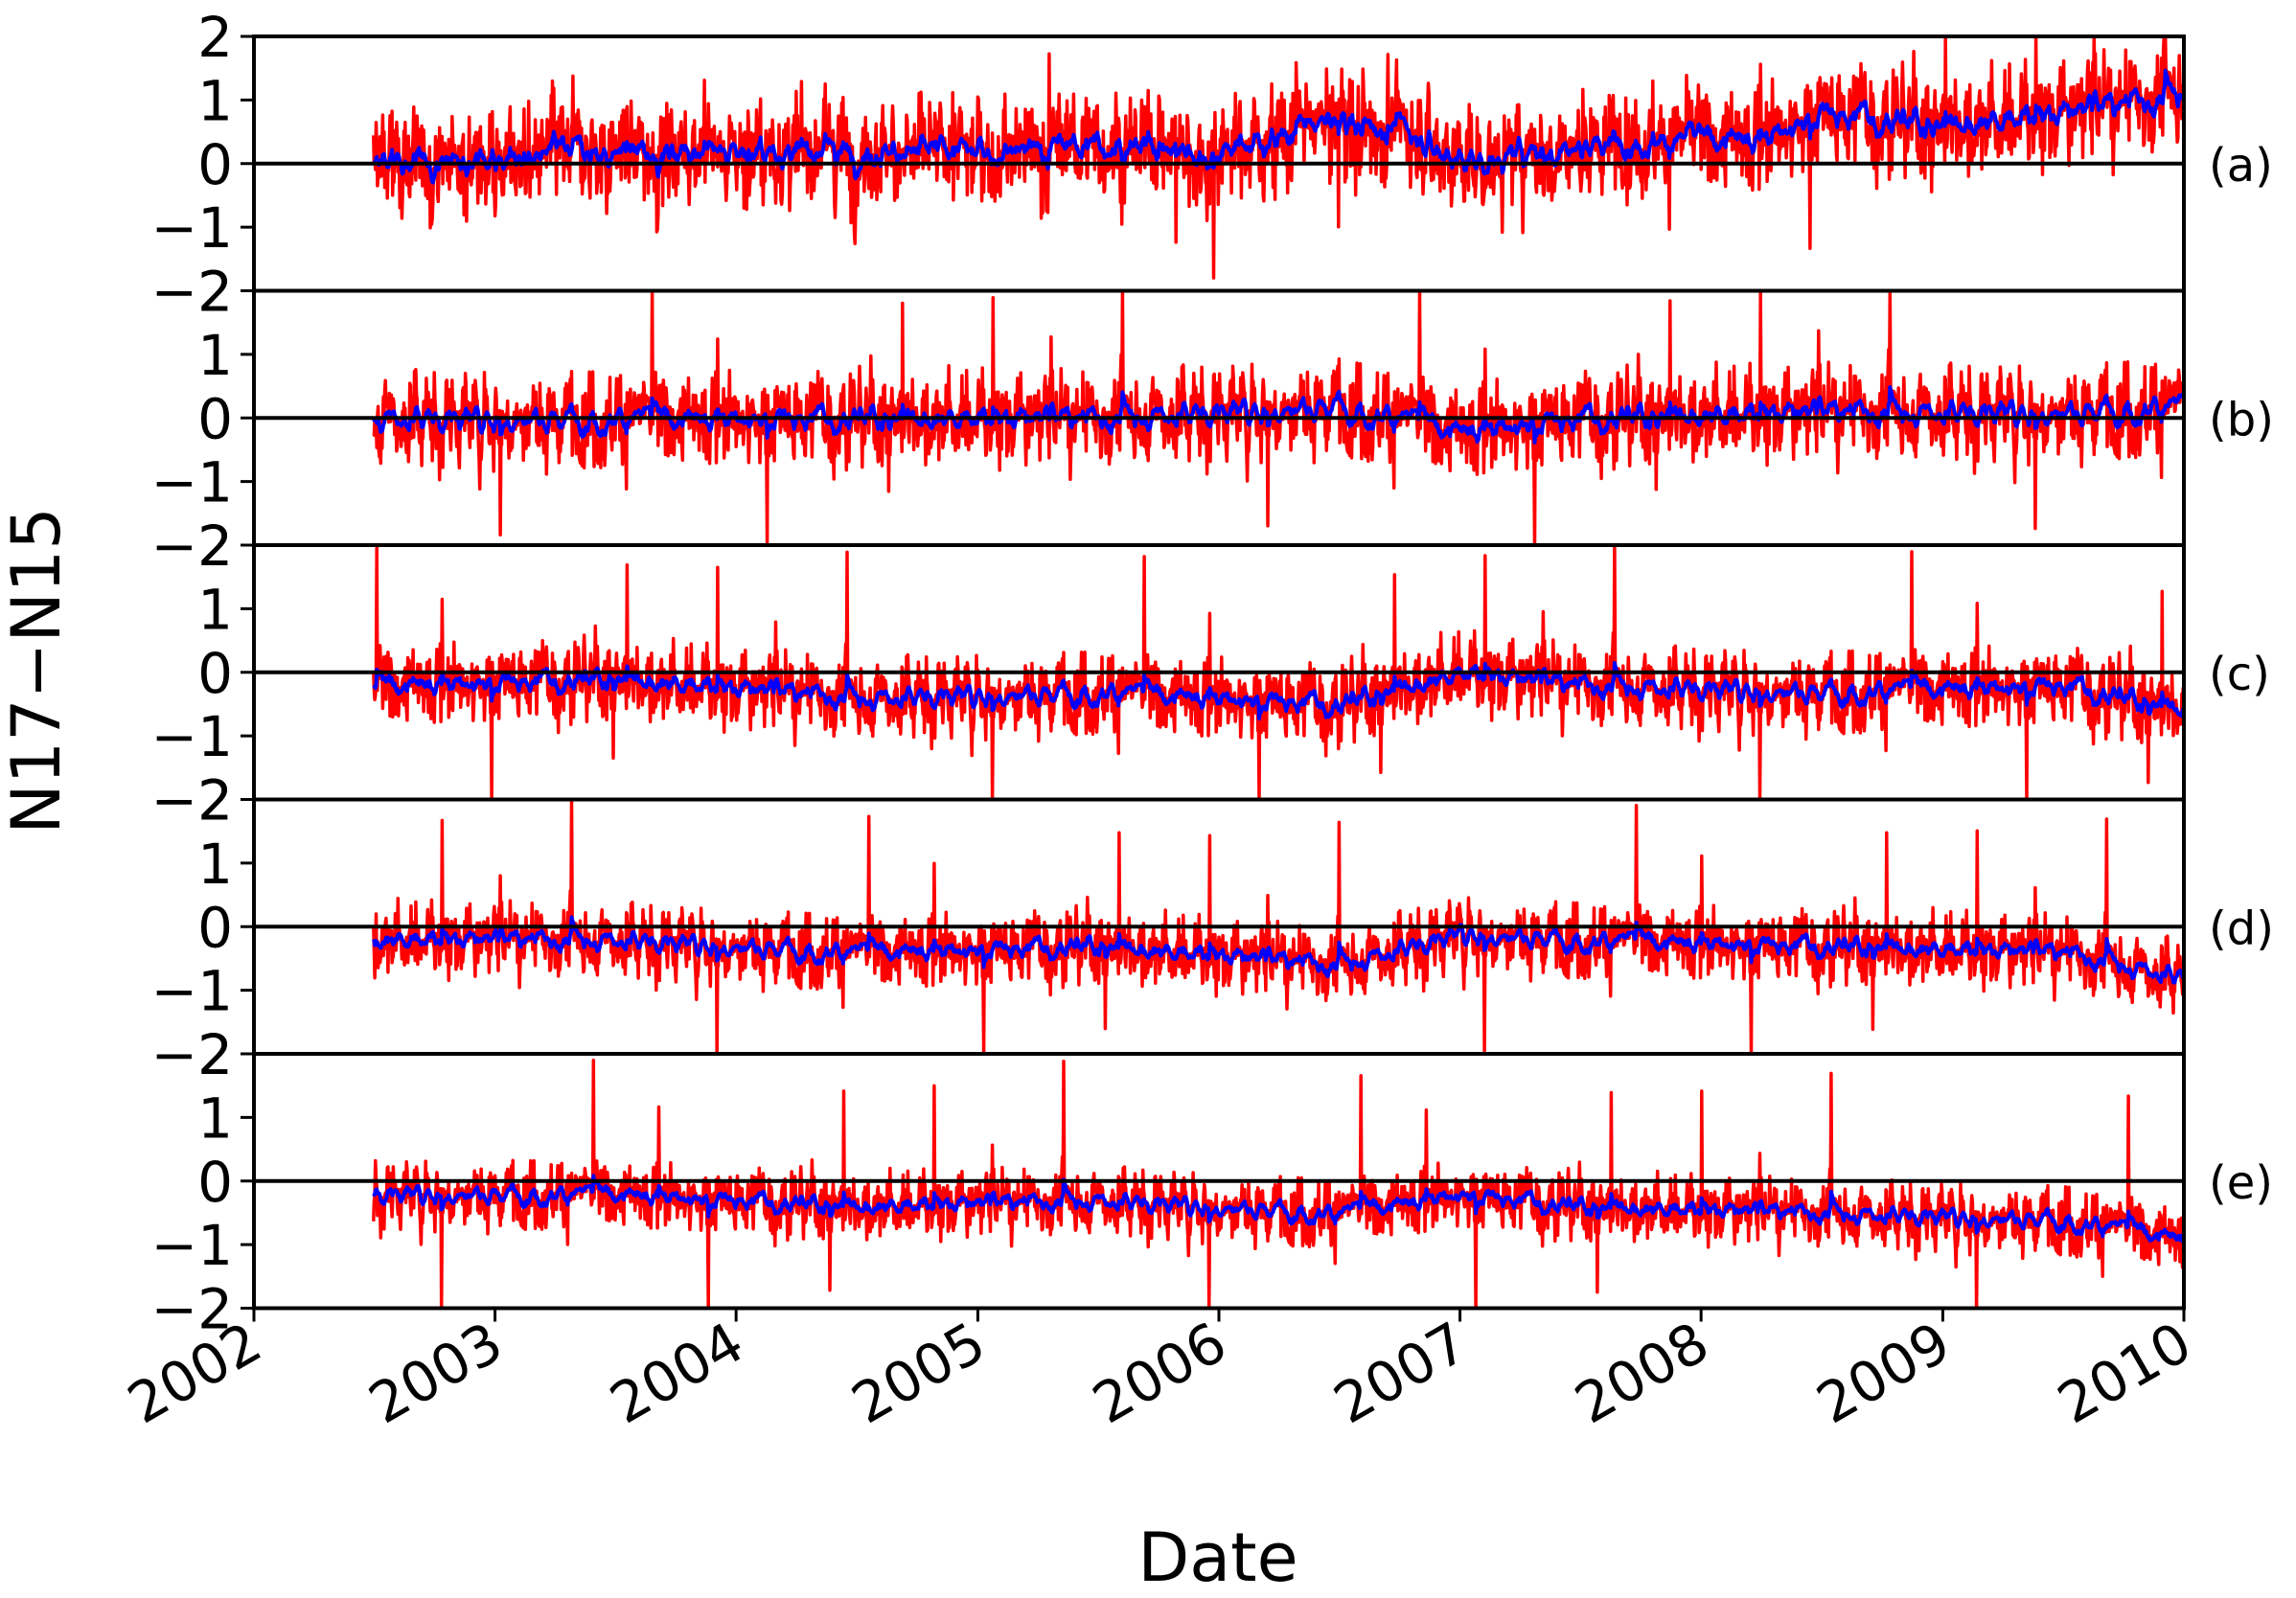 The image size is (2296, 1598). Describe the element at coordinates (1884, 1374) in the screenshot. I see `x-tick-label: 2009` at that location.